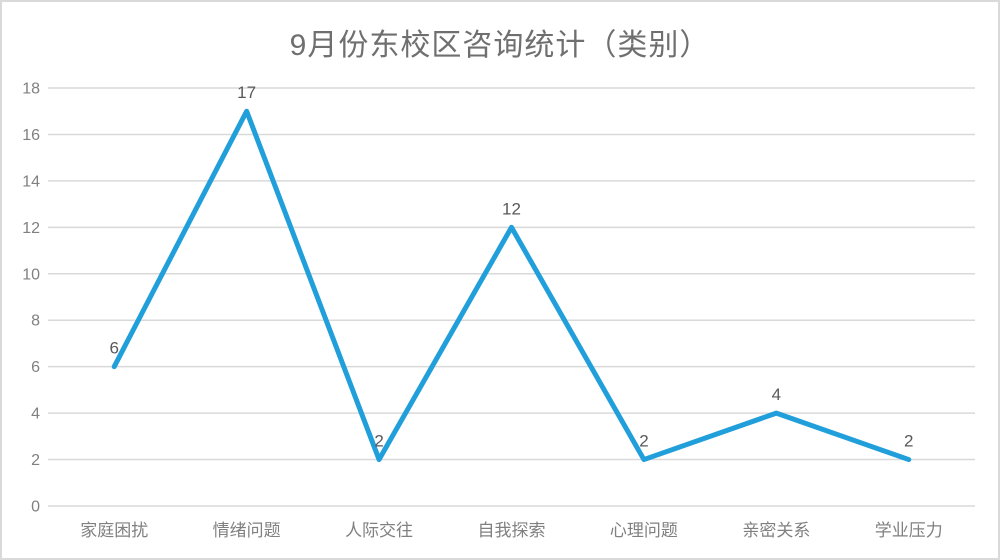 The image size is (1000, 560). What do you see at coordinates (31, 228) in the screenshot?
I see `y-tick-label: 12` at bounding box center [31, 228].